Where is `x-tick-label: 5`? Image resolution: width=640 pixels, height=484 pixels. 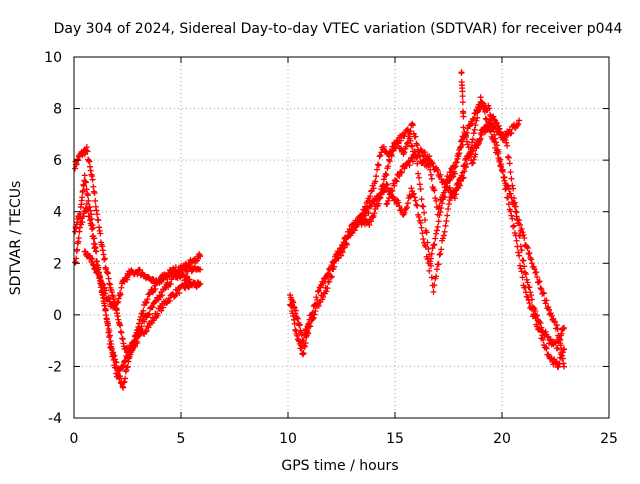
x-tick-label: 5 is located at coordinates (181, 439).